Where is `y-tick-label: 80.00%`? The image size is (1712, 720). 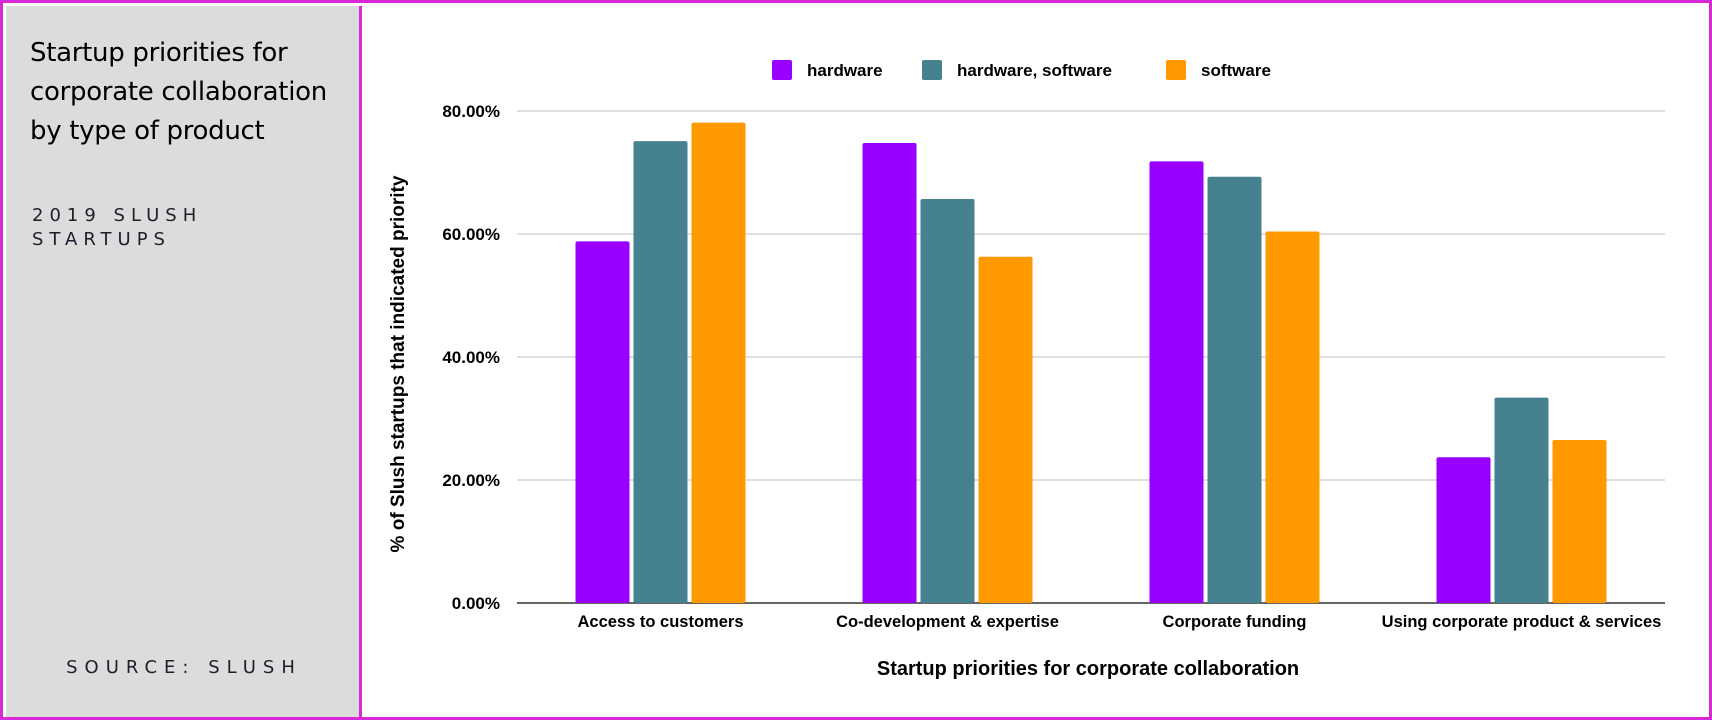 y-tick-label: 80.00% is located at coordinates (471, 111).